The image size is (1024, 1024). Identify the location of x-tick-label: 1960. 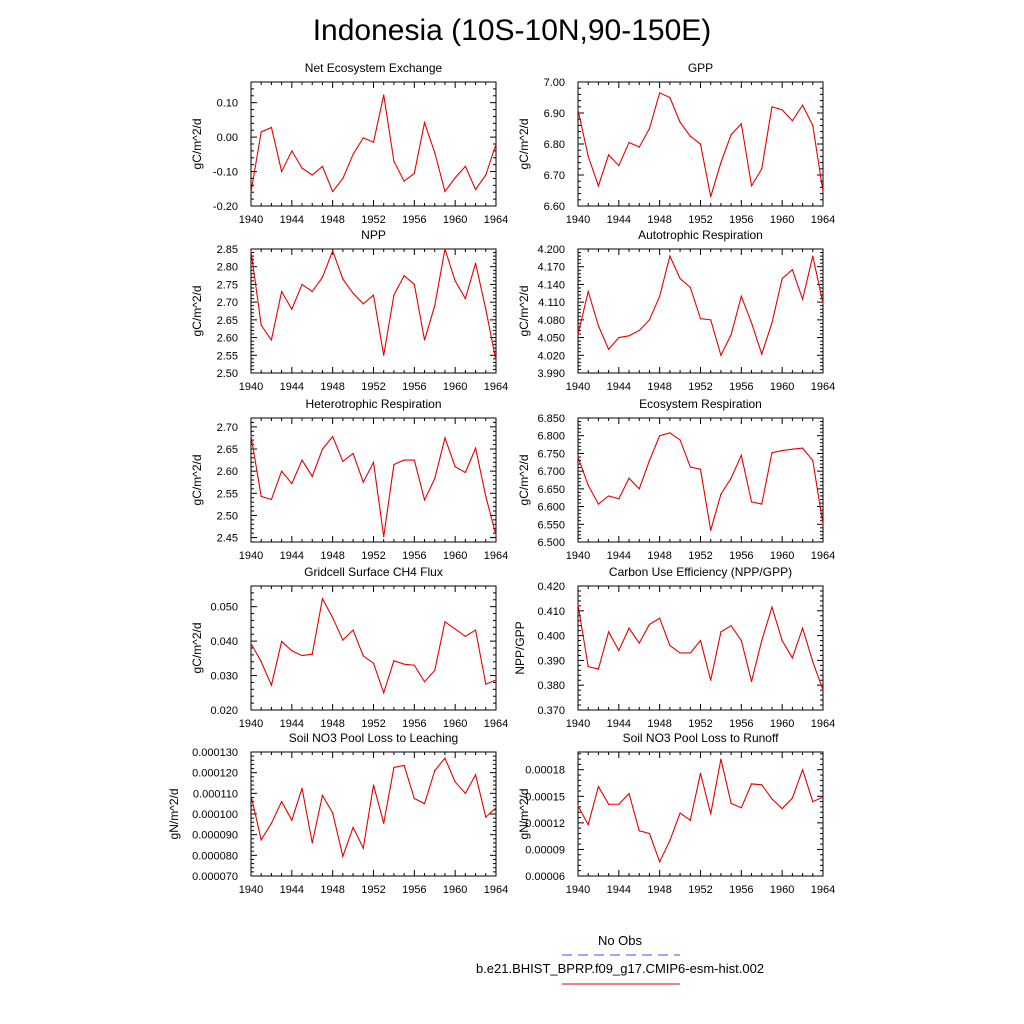
(782, 556).